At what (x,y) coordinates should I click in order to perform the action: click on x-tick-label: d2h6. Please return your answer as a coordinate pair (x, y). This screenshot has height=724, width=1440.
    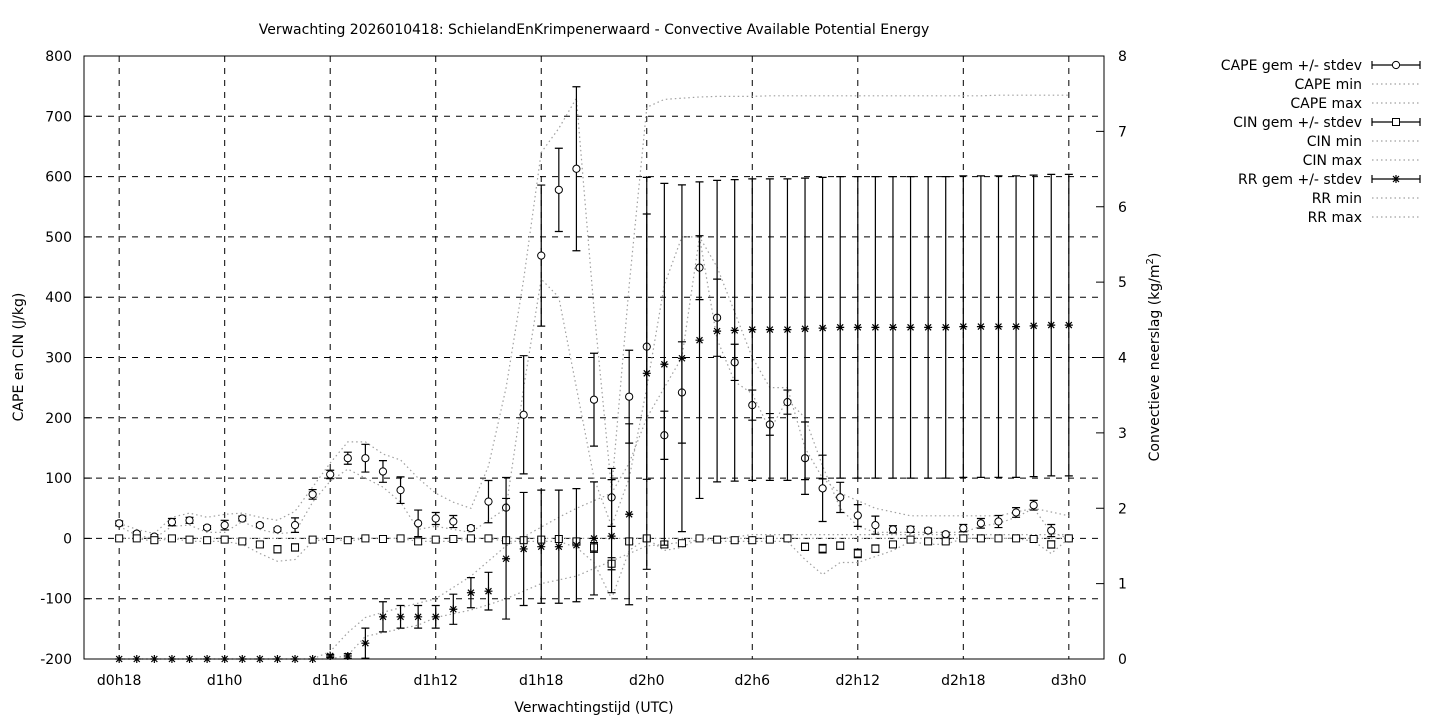
    Looking at the image, I should click on (752, 681).